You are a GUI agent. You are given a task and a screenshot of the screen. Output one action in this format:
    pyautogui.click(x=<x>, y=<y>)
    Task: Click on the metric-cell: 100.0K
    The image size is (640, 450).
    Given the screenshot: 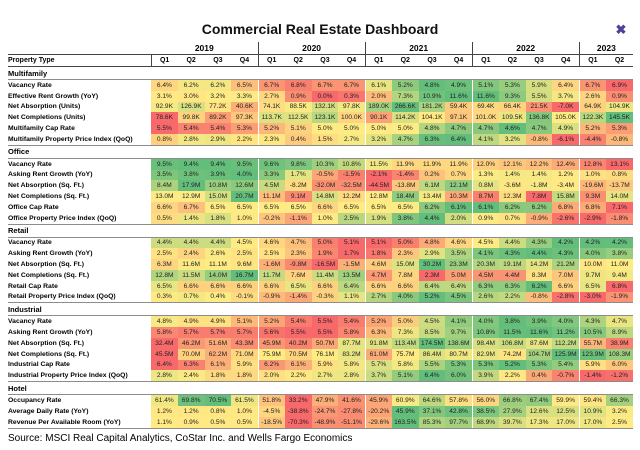 What is the action you would take?
    pyautogui.click(x=352, y=118)
    